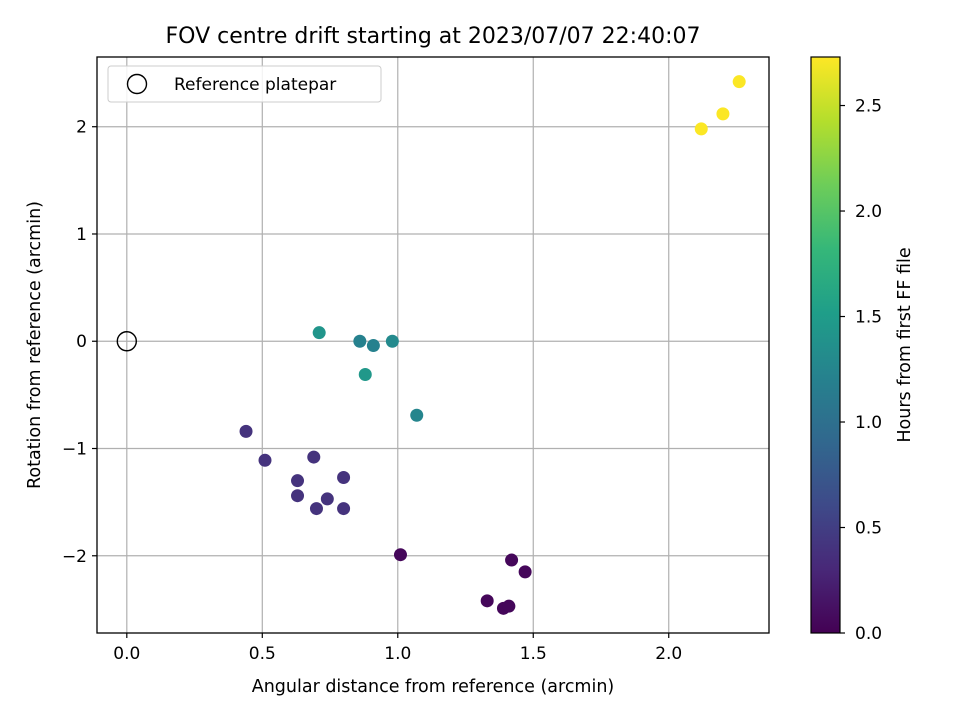 The width and height of the screenshot is (960, 720). What do you see at coordinates (868, 107) in the screenshot?
I see `colorbar-tick-label: 2.5` at bounding box center [868, 107].